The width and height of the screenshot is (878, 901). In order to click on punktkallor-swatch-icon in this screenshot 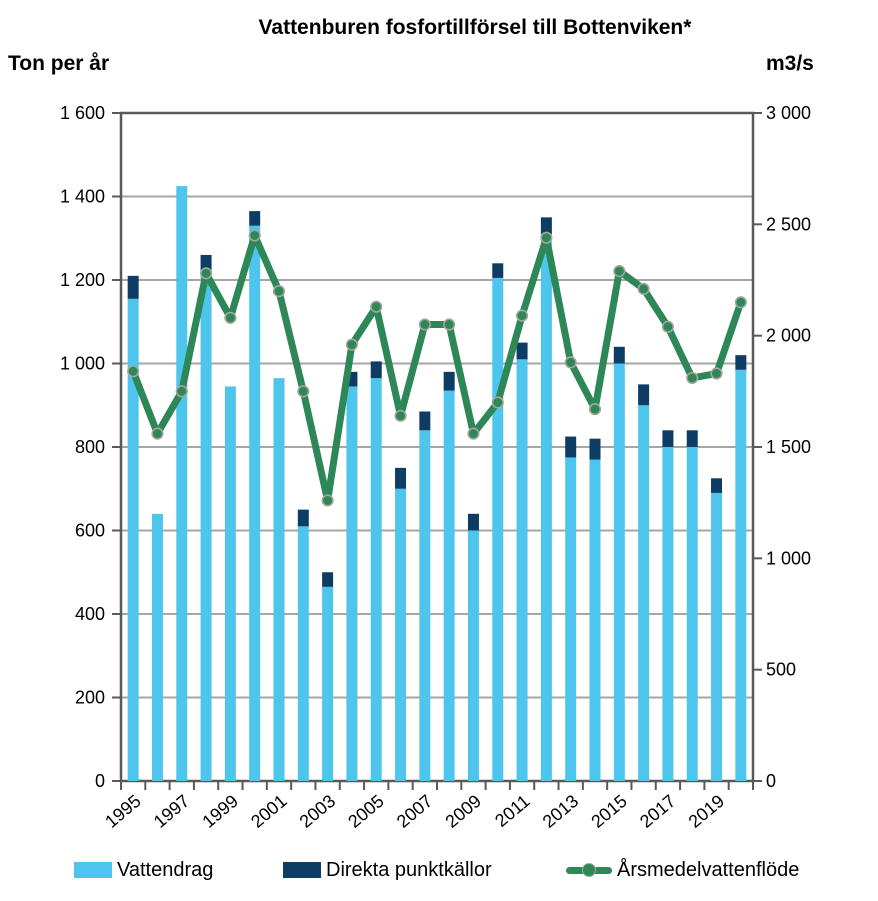, I will do `click(302, 870)`.